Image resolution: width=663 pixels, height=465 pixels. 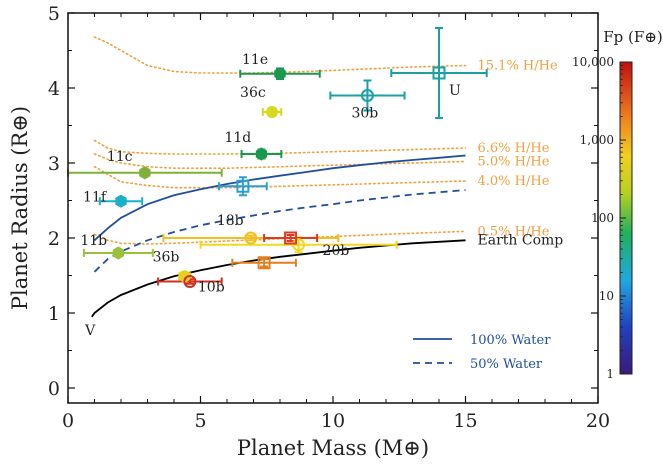 I want to click on curve-label: 5.0% H/He, so click(x=514, y=162).